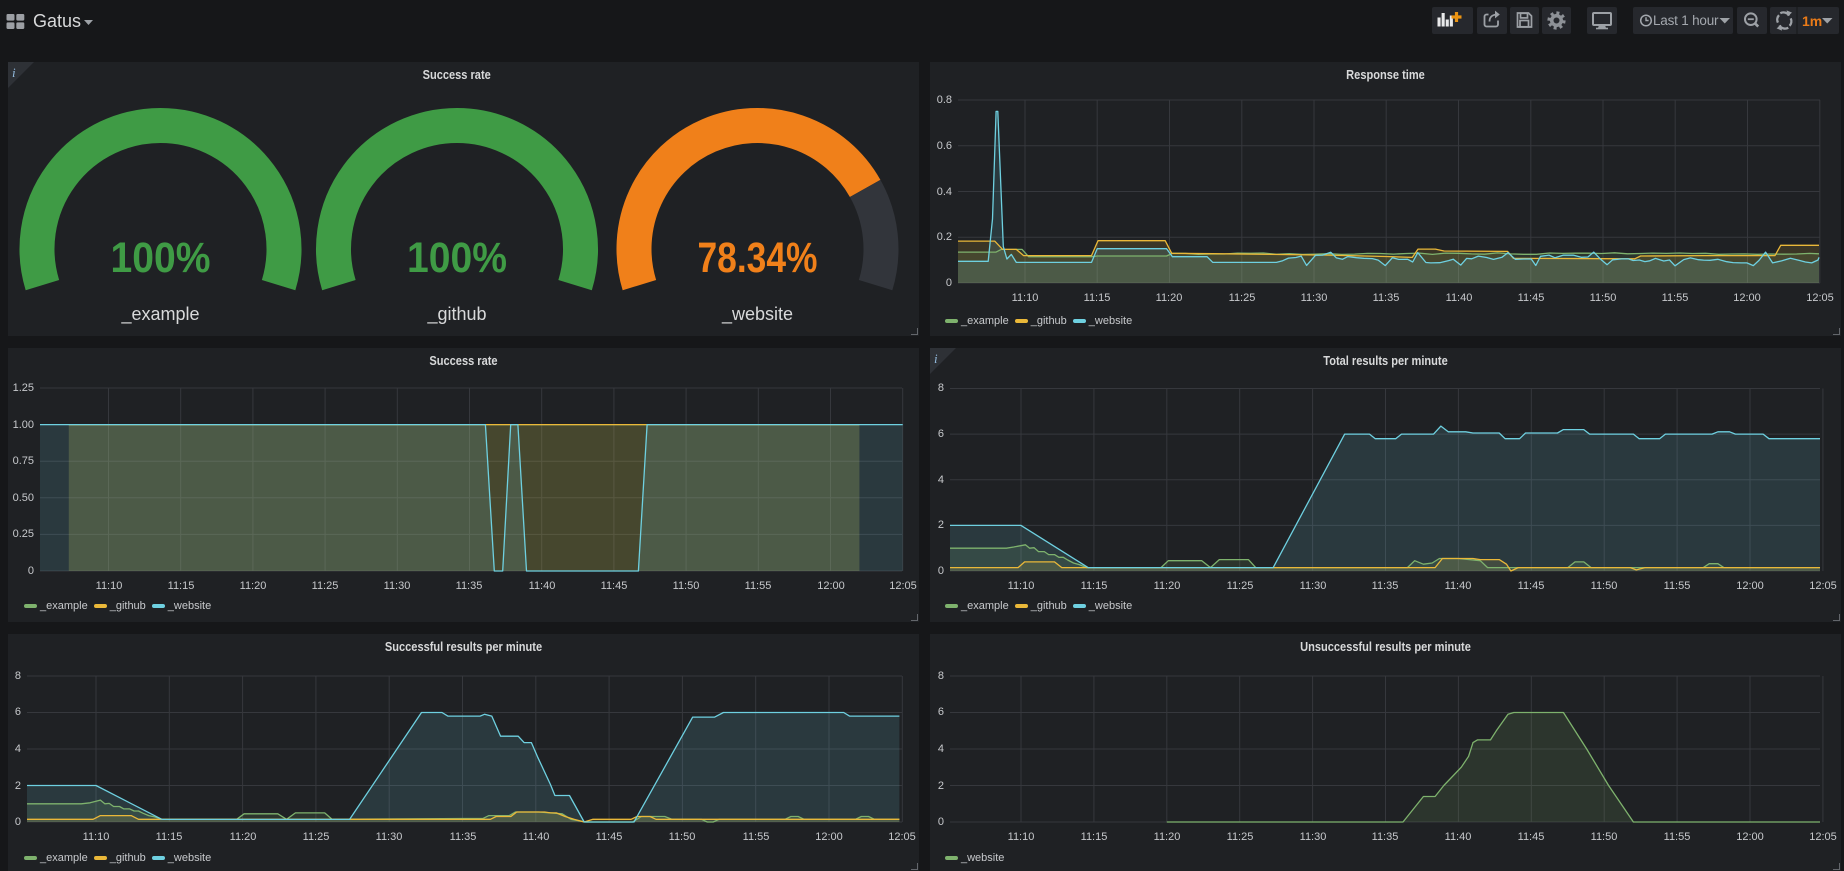 This screenshot has width=1844, height=871. I want to click on svg-text: 78.34%, so click(758, 258).